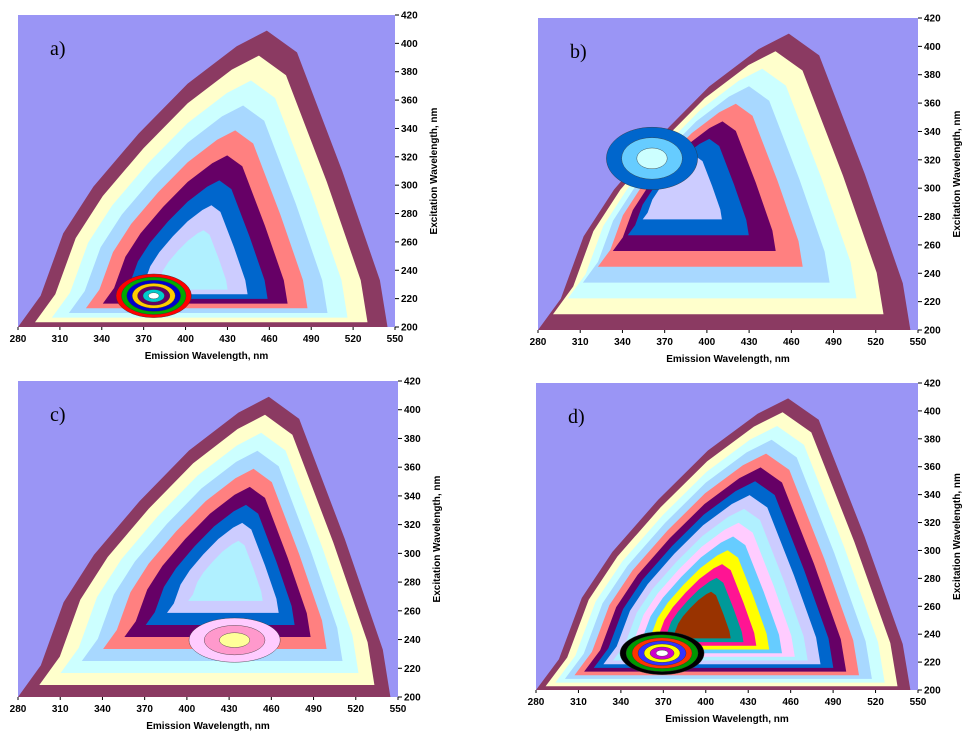 Image resolution: width=977 pixels, height=736 pixels. Describe the element at coordinates (58, 415) in the screenshot. I see `panel-tag: c)` at that location.